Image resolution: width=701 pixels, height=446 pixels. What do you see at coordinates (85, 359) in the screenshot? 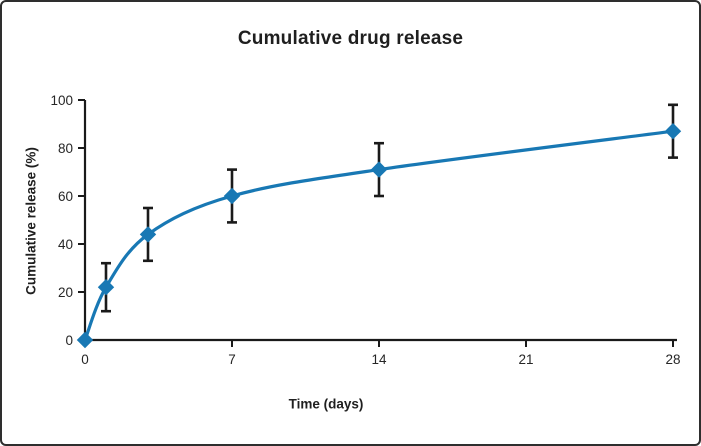
I see `x-tick-label: 0` at bounding box center [85, 359].